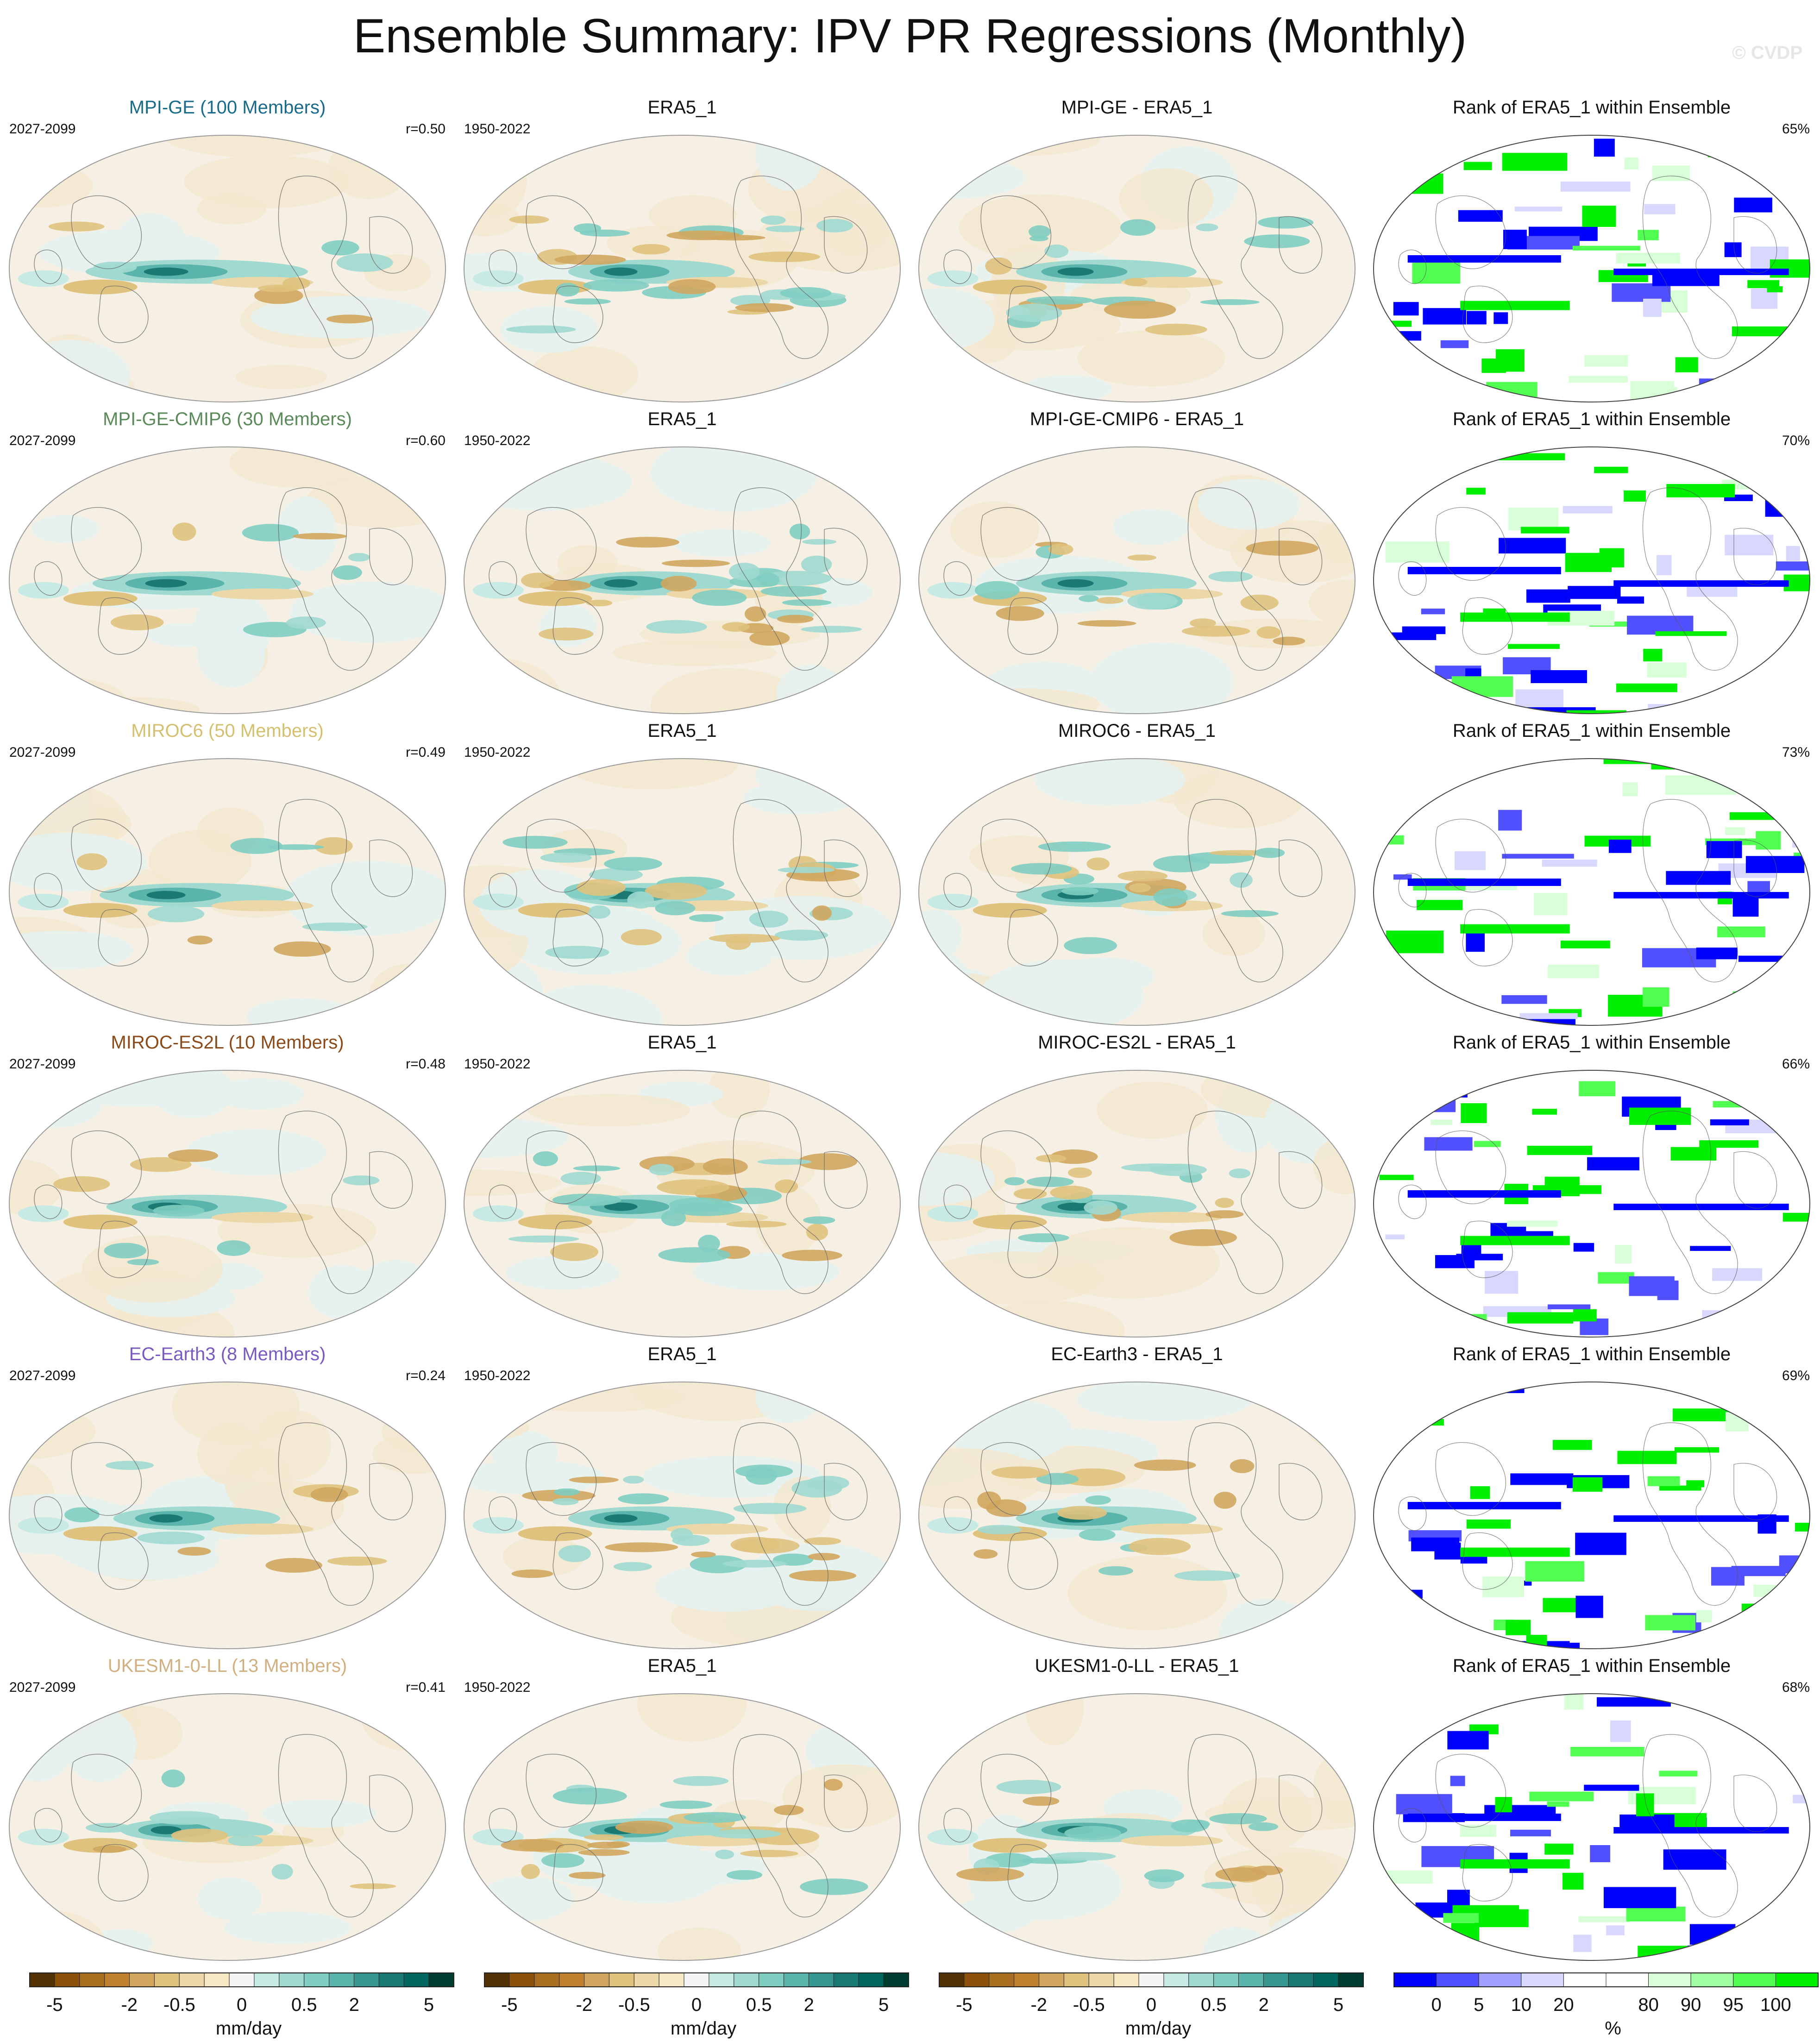  Describe the element at coordinates (227, 1187) in the screenshot. I see `panel-model-row4: MIROC-ES2L (10 Members) 2027-2099 r=0.48` at that location.